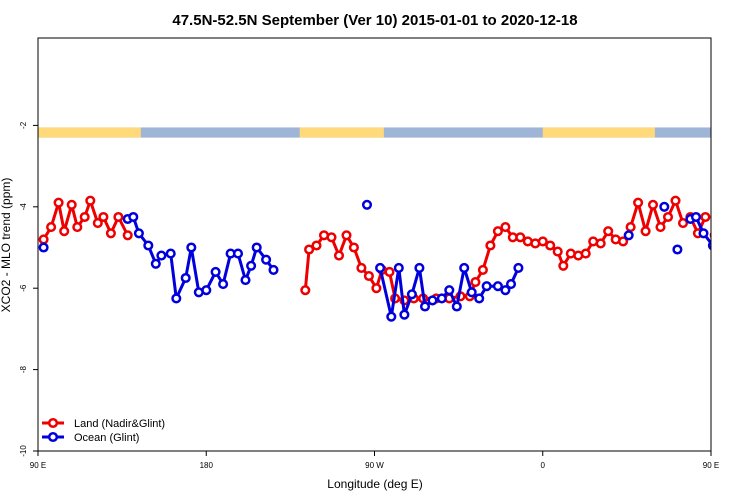 The height and width of the screenshot is (500, 750). I want to click on x-axis: 90 E 180 90 W 0 90 E, so click(374, 460).